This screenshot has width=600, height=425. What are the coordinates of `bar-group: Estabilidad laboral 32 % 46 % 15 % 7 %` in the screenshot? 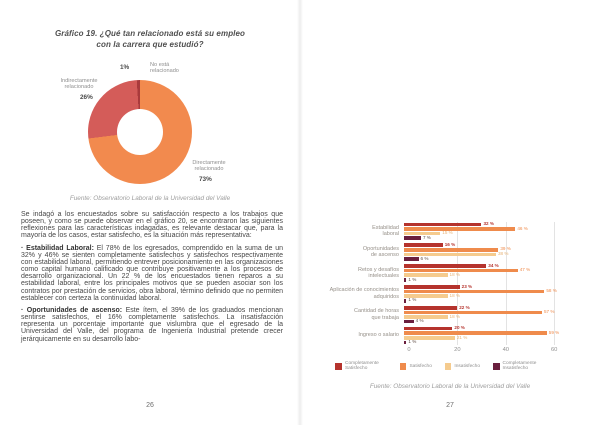 It's located at (438, 230).